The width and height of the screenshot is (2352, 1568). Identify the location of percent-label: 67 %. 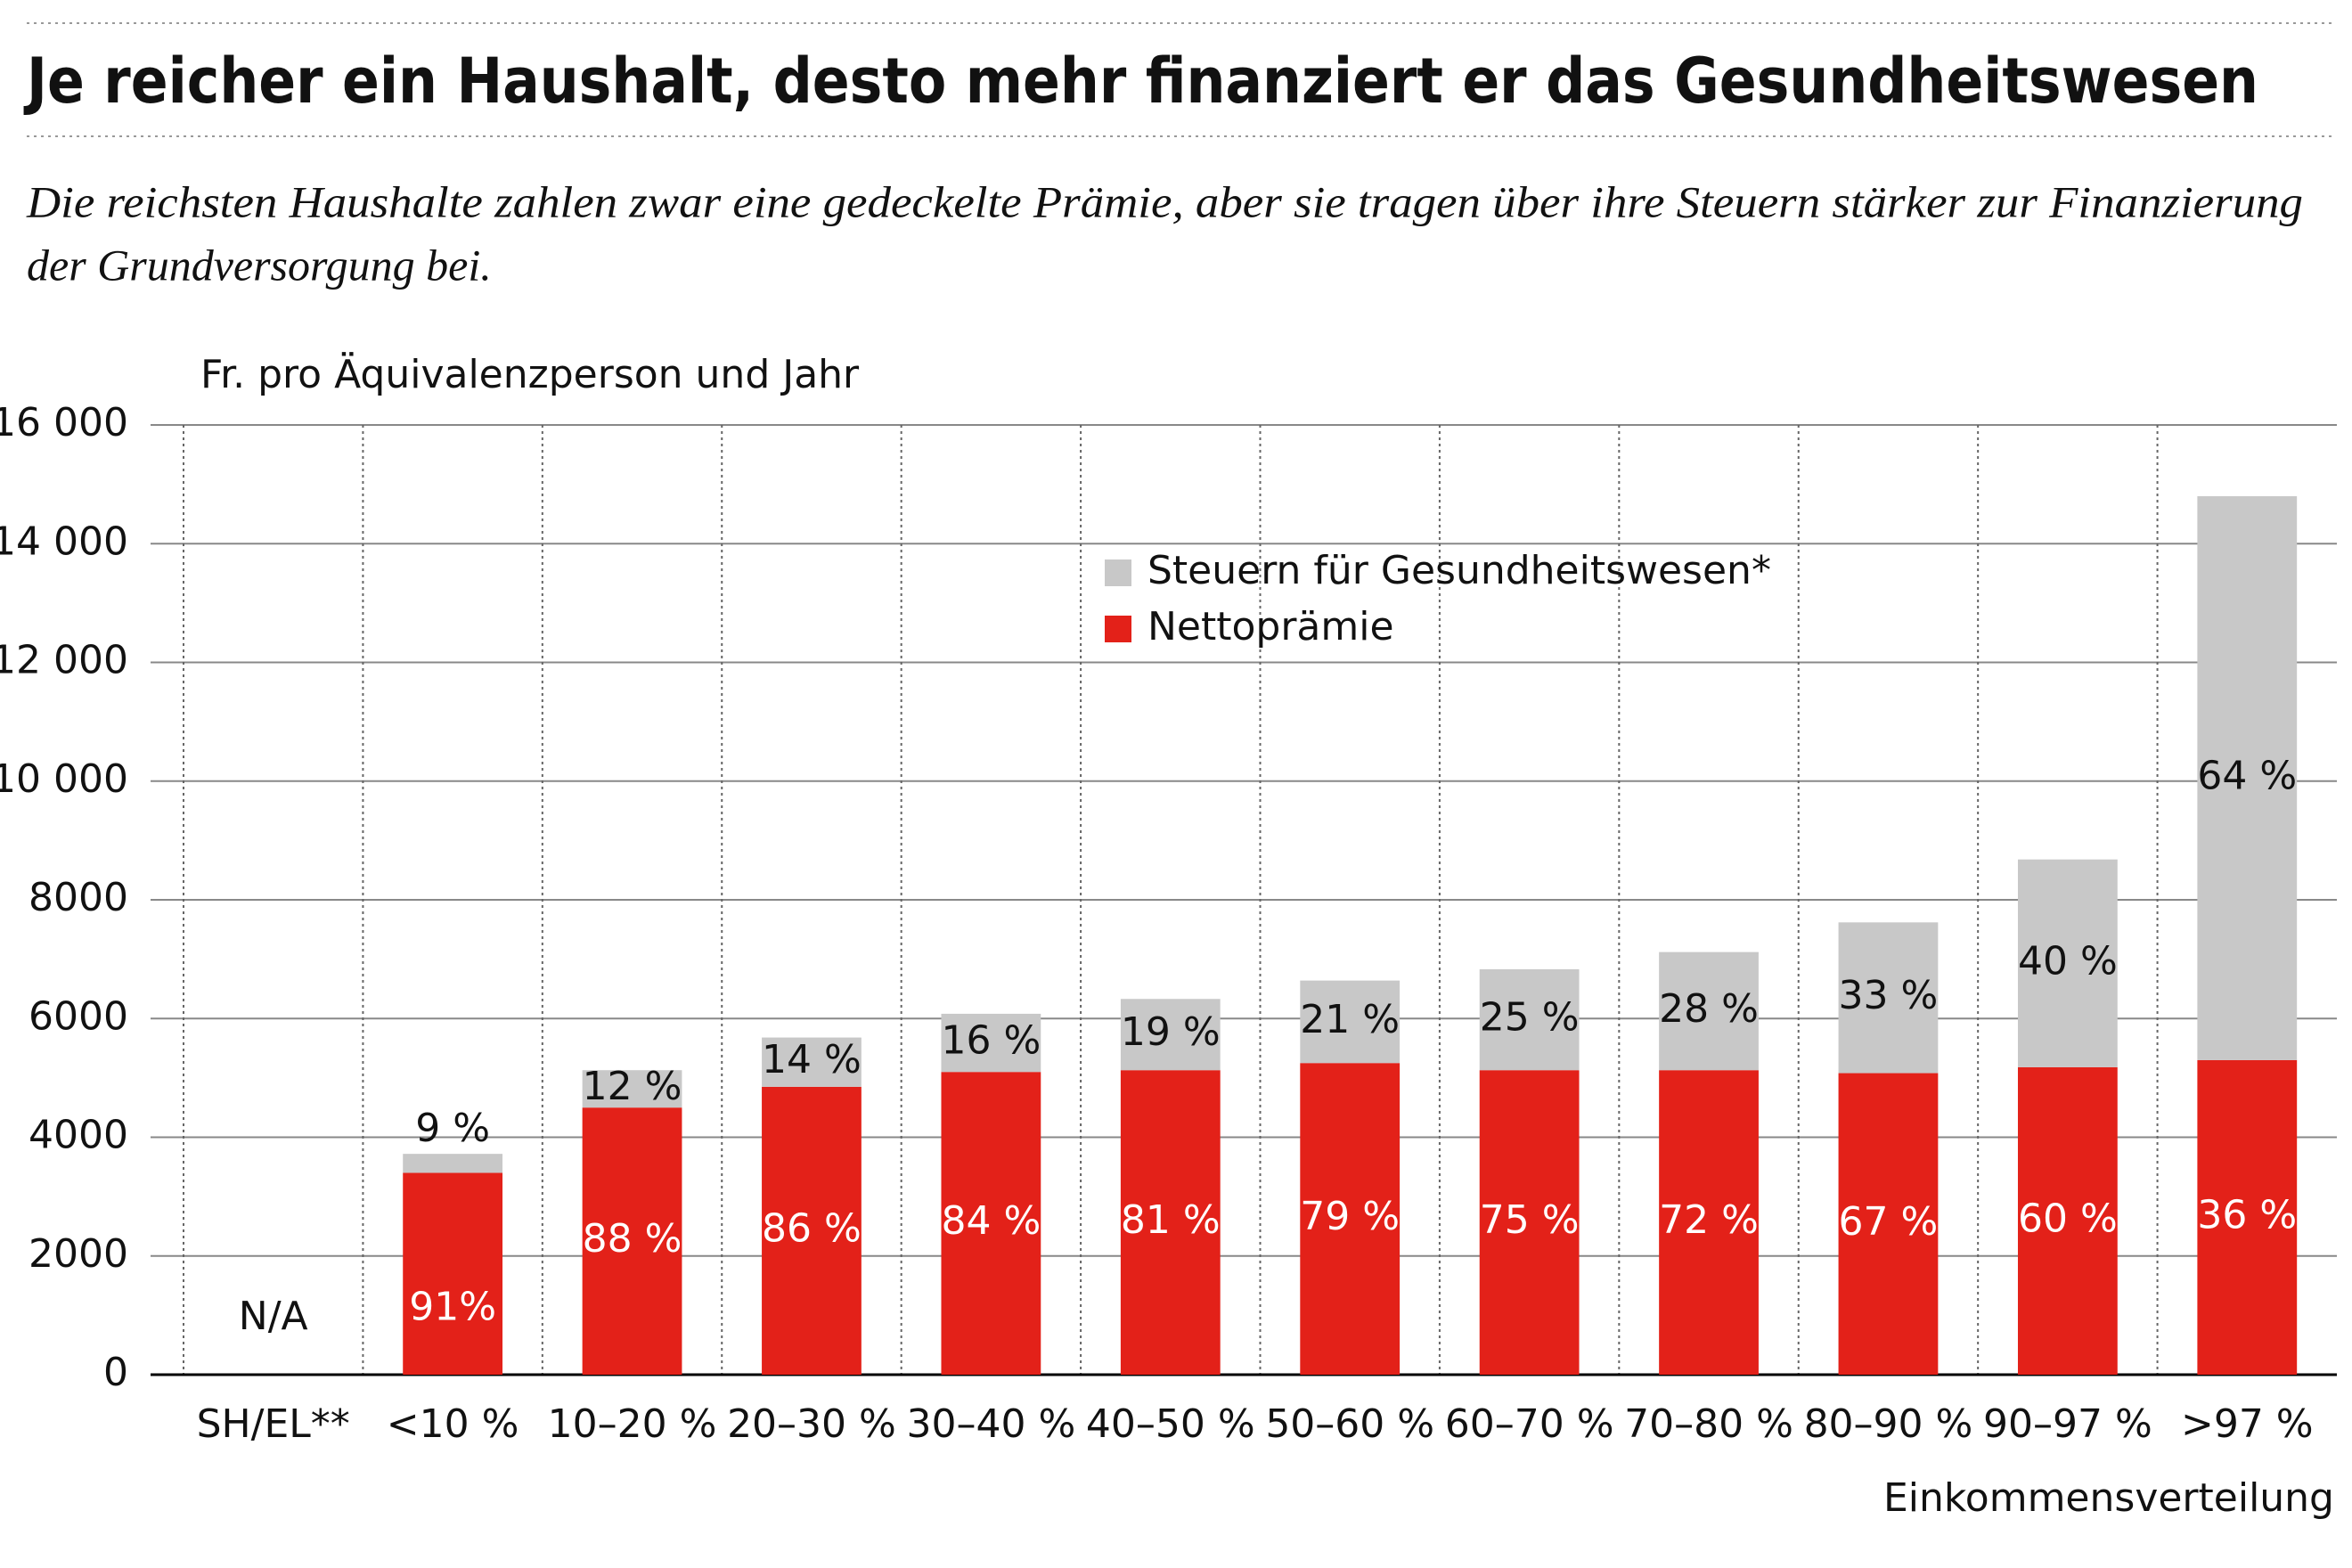
(1889, 1222).